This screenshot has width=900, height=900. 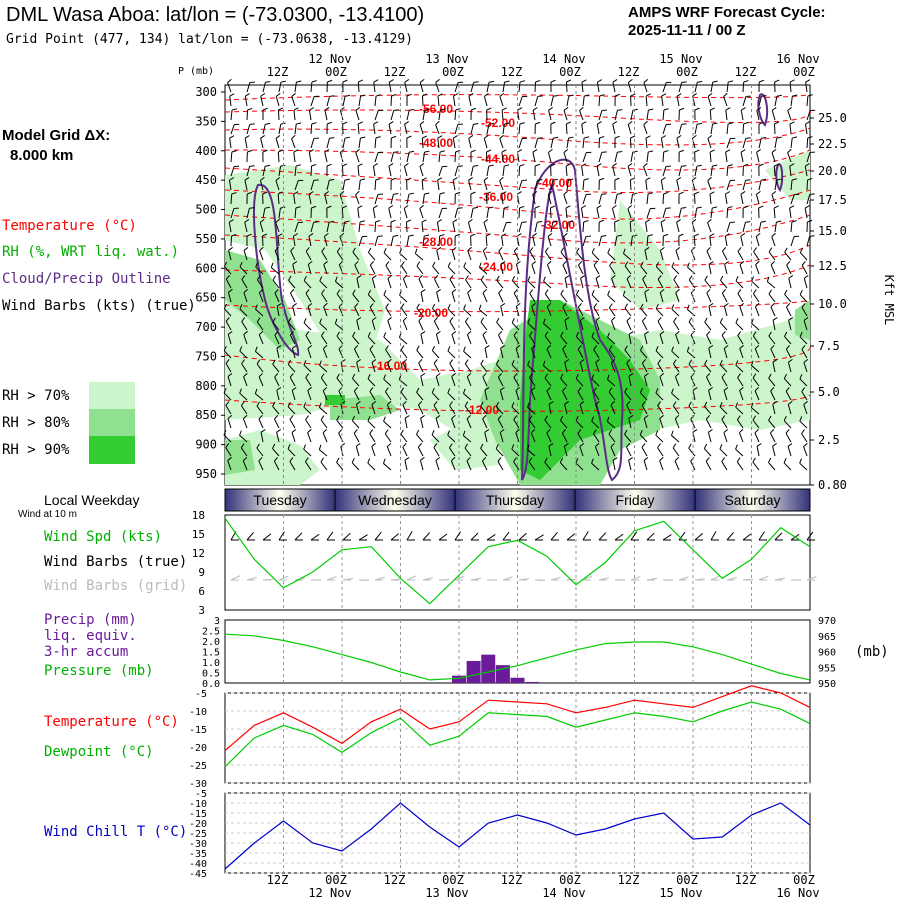 I want to click on pressure-tick-label: 300, so click(x=206, y=92).